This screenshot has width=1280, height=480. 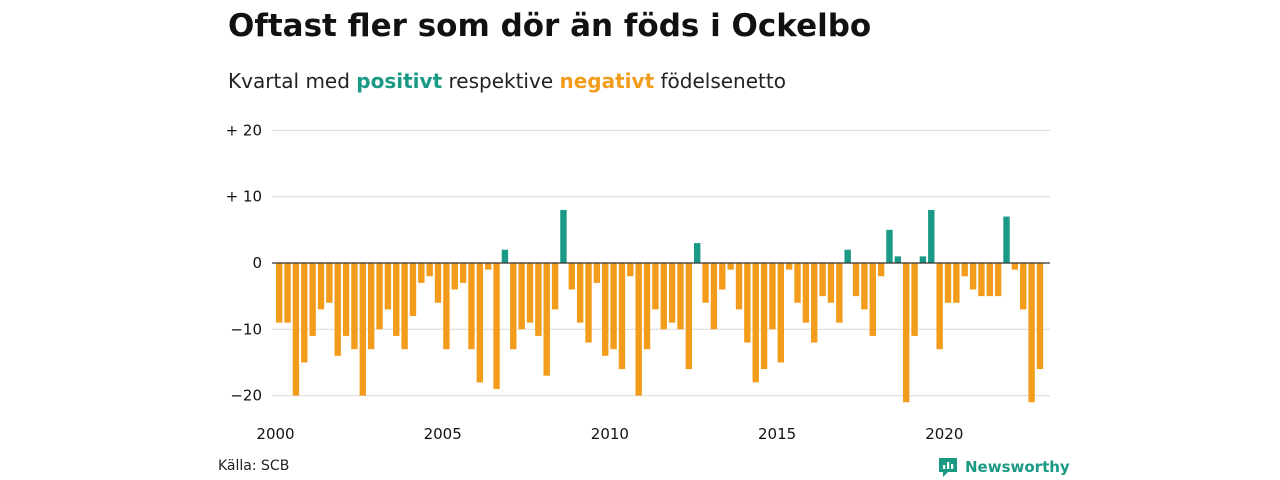 What do you see at coordinates (254, 466) in the screenshot?
I see `source-note: Källa: SCB` at bounding box center [254, 466].